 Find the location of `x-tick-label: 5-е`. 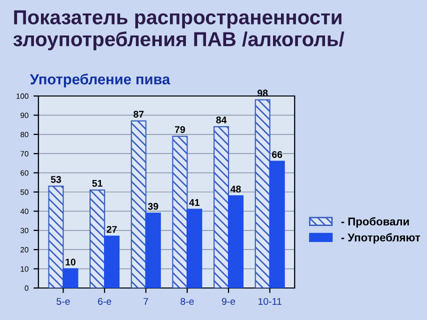

x-tick-label: 5-е is located at coordinates (63, 301).